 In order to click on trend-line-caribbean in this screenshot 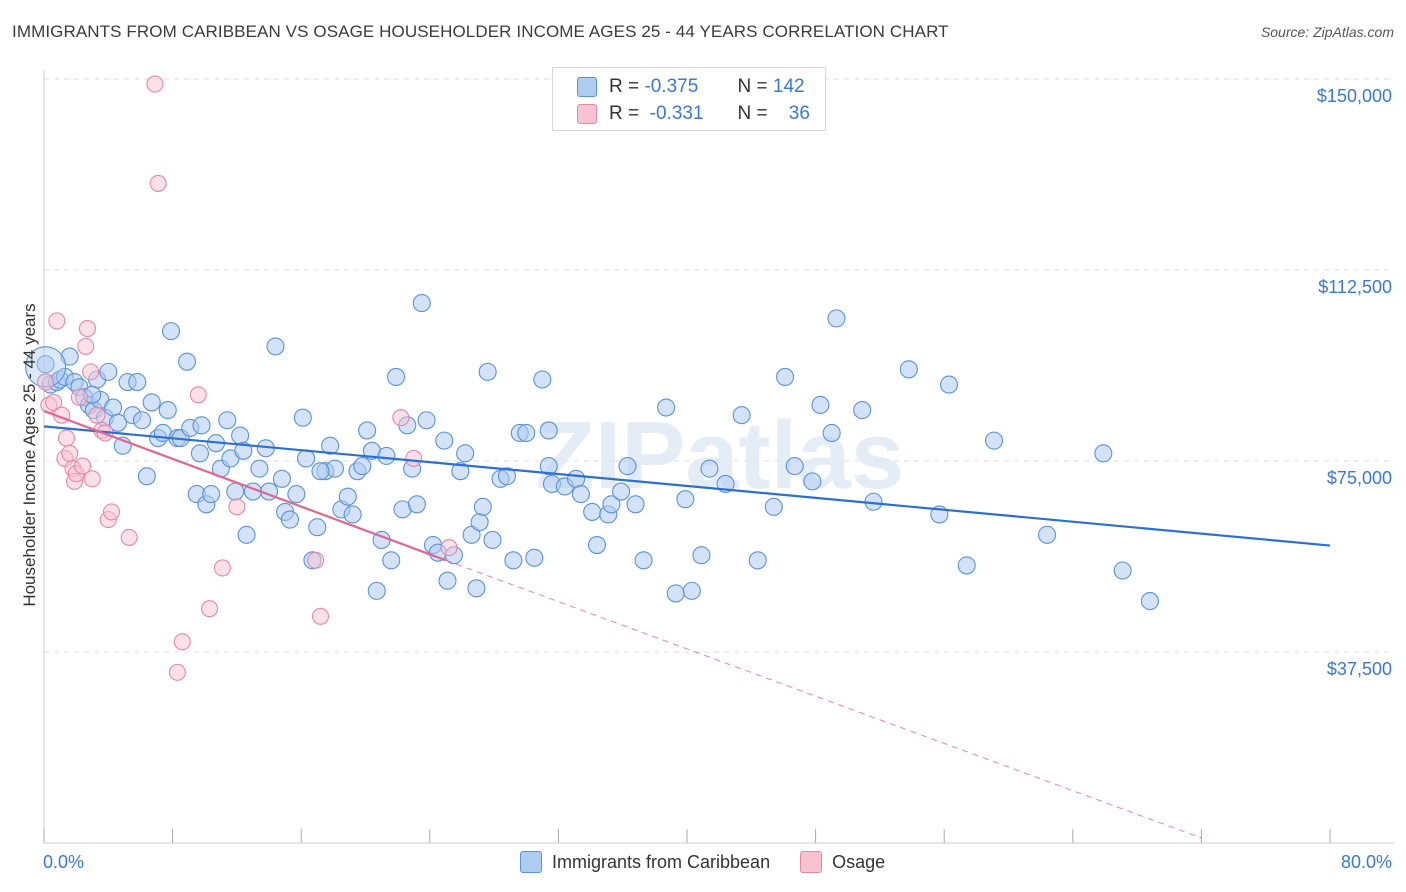, I will do `click(687, 486)`.